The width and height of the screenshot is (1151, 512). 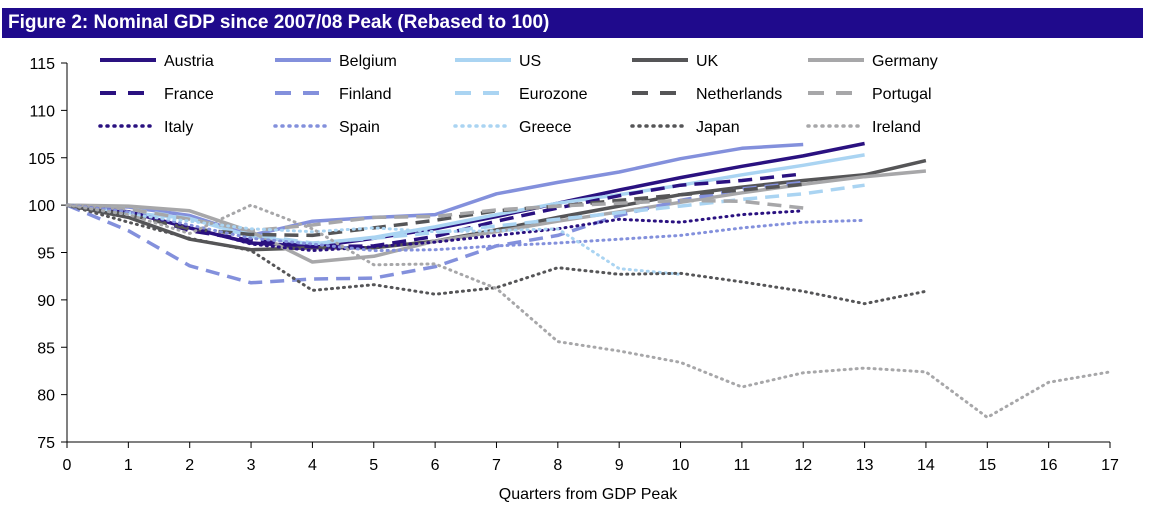 What do you see at coordinates (588, 494) in the screenshot?
I see `x-axis-label: Quarters from GDP Peak` at bounding box center [588, 494].